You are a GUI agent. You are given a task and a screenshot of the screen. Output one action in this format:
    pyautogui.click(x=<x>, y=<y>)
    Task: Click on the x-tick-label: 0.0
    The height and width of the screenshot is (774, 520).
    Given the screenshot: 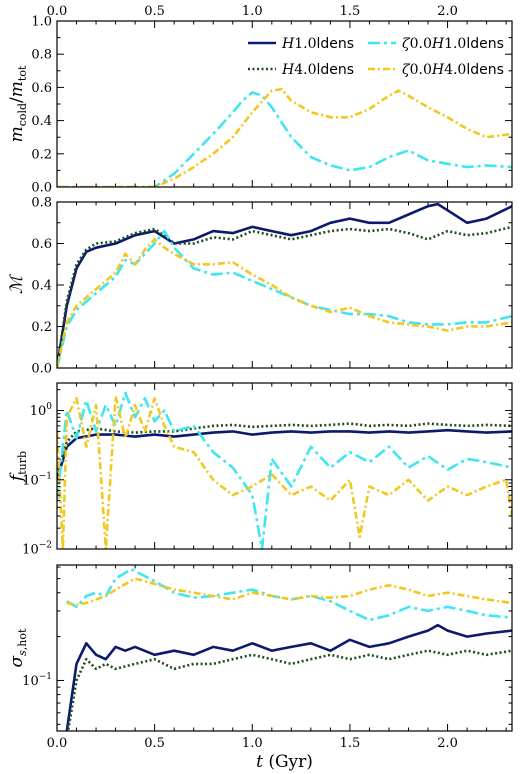 What is the action you would take?
    pyautogui.click(x=57, y=743)
    